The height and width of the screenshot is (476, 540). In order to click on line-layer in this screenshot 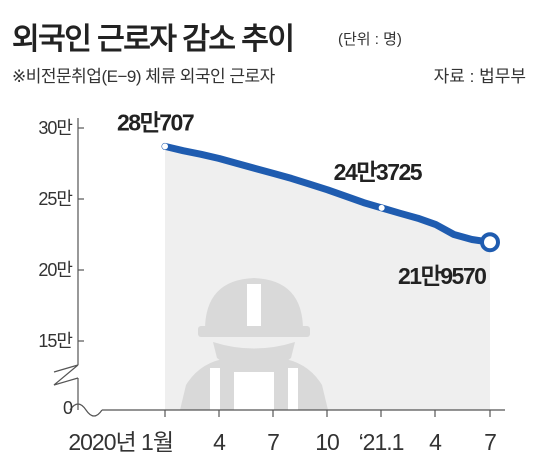, I will do `click(330, 197)`.